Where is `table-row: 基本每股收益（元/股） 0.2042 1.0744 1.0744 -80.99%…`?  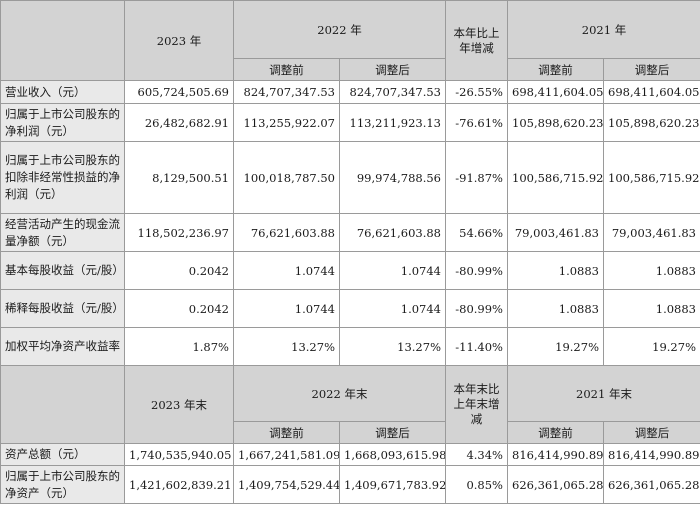 table-row: 基本每股收益（元/股） 0.2042 1.0744 1.0744 -80.99%… is located at coordinates (350, 270).